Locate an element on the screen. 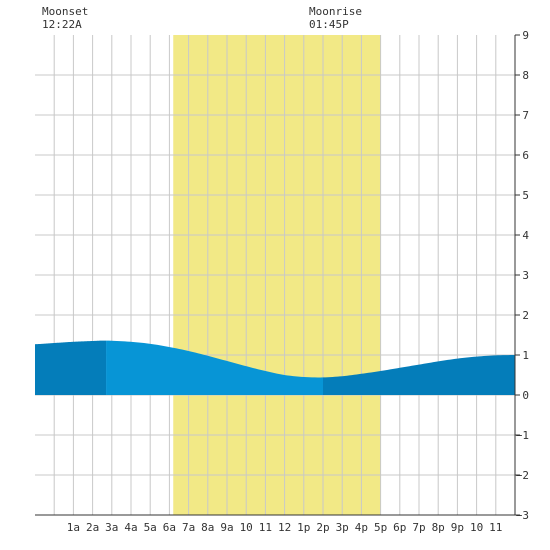  y-axis-labels: 9 8 7 6 5 4 3 2 1 0 −1 −2 −3 is located at coordinates (523, 275).